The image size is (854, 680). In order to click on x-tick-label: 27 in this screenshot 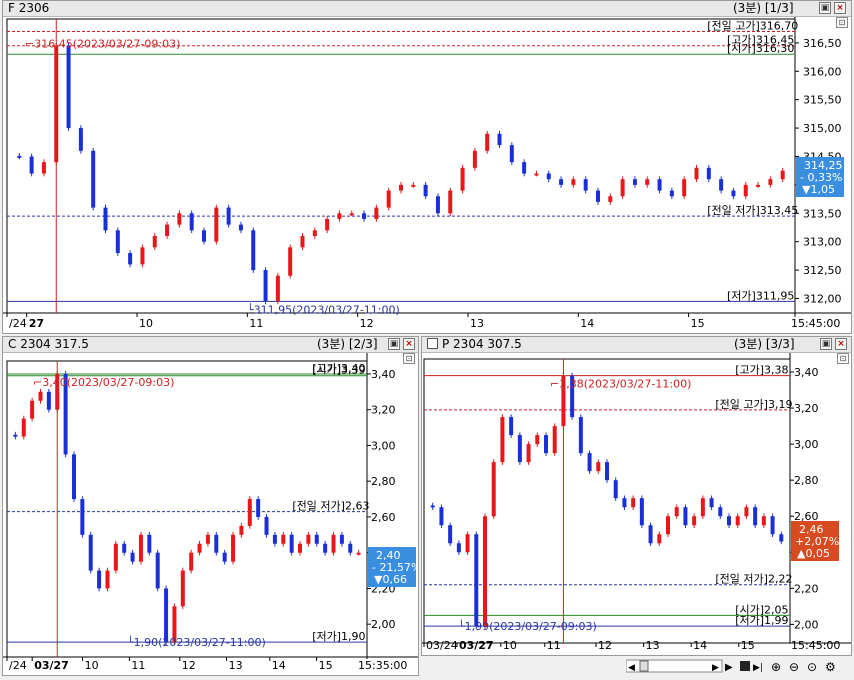, I will do `click(36, 323)`.